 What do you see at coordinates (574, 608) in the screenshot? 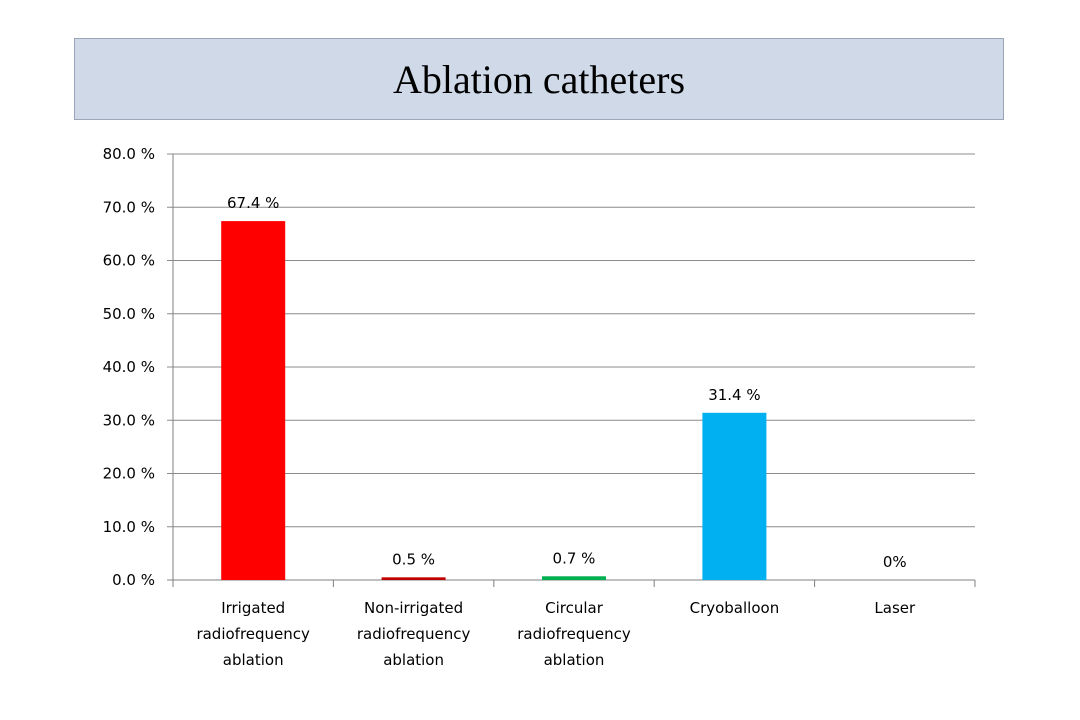
I see `category-label-line: Circular` at bounding box center [574, 608].